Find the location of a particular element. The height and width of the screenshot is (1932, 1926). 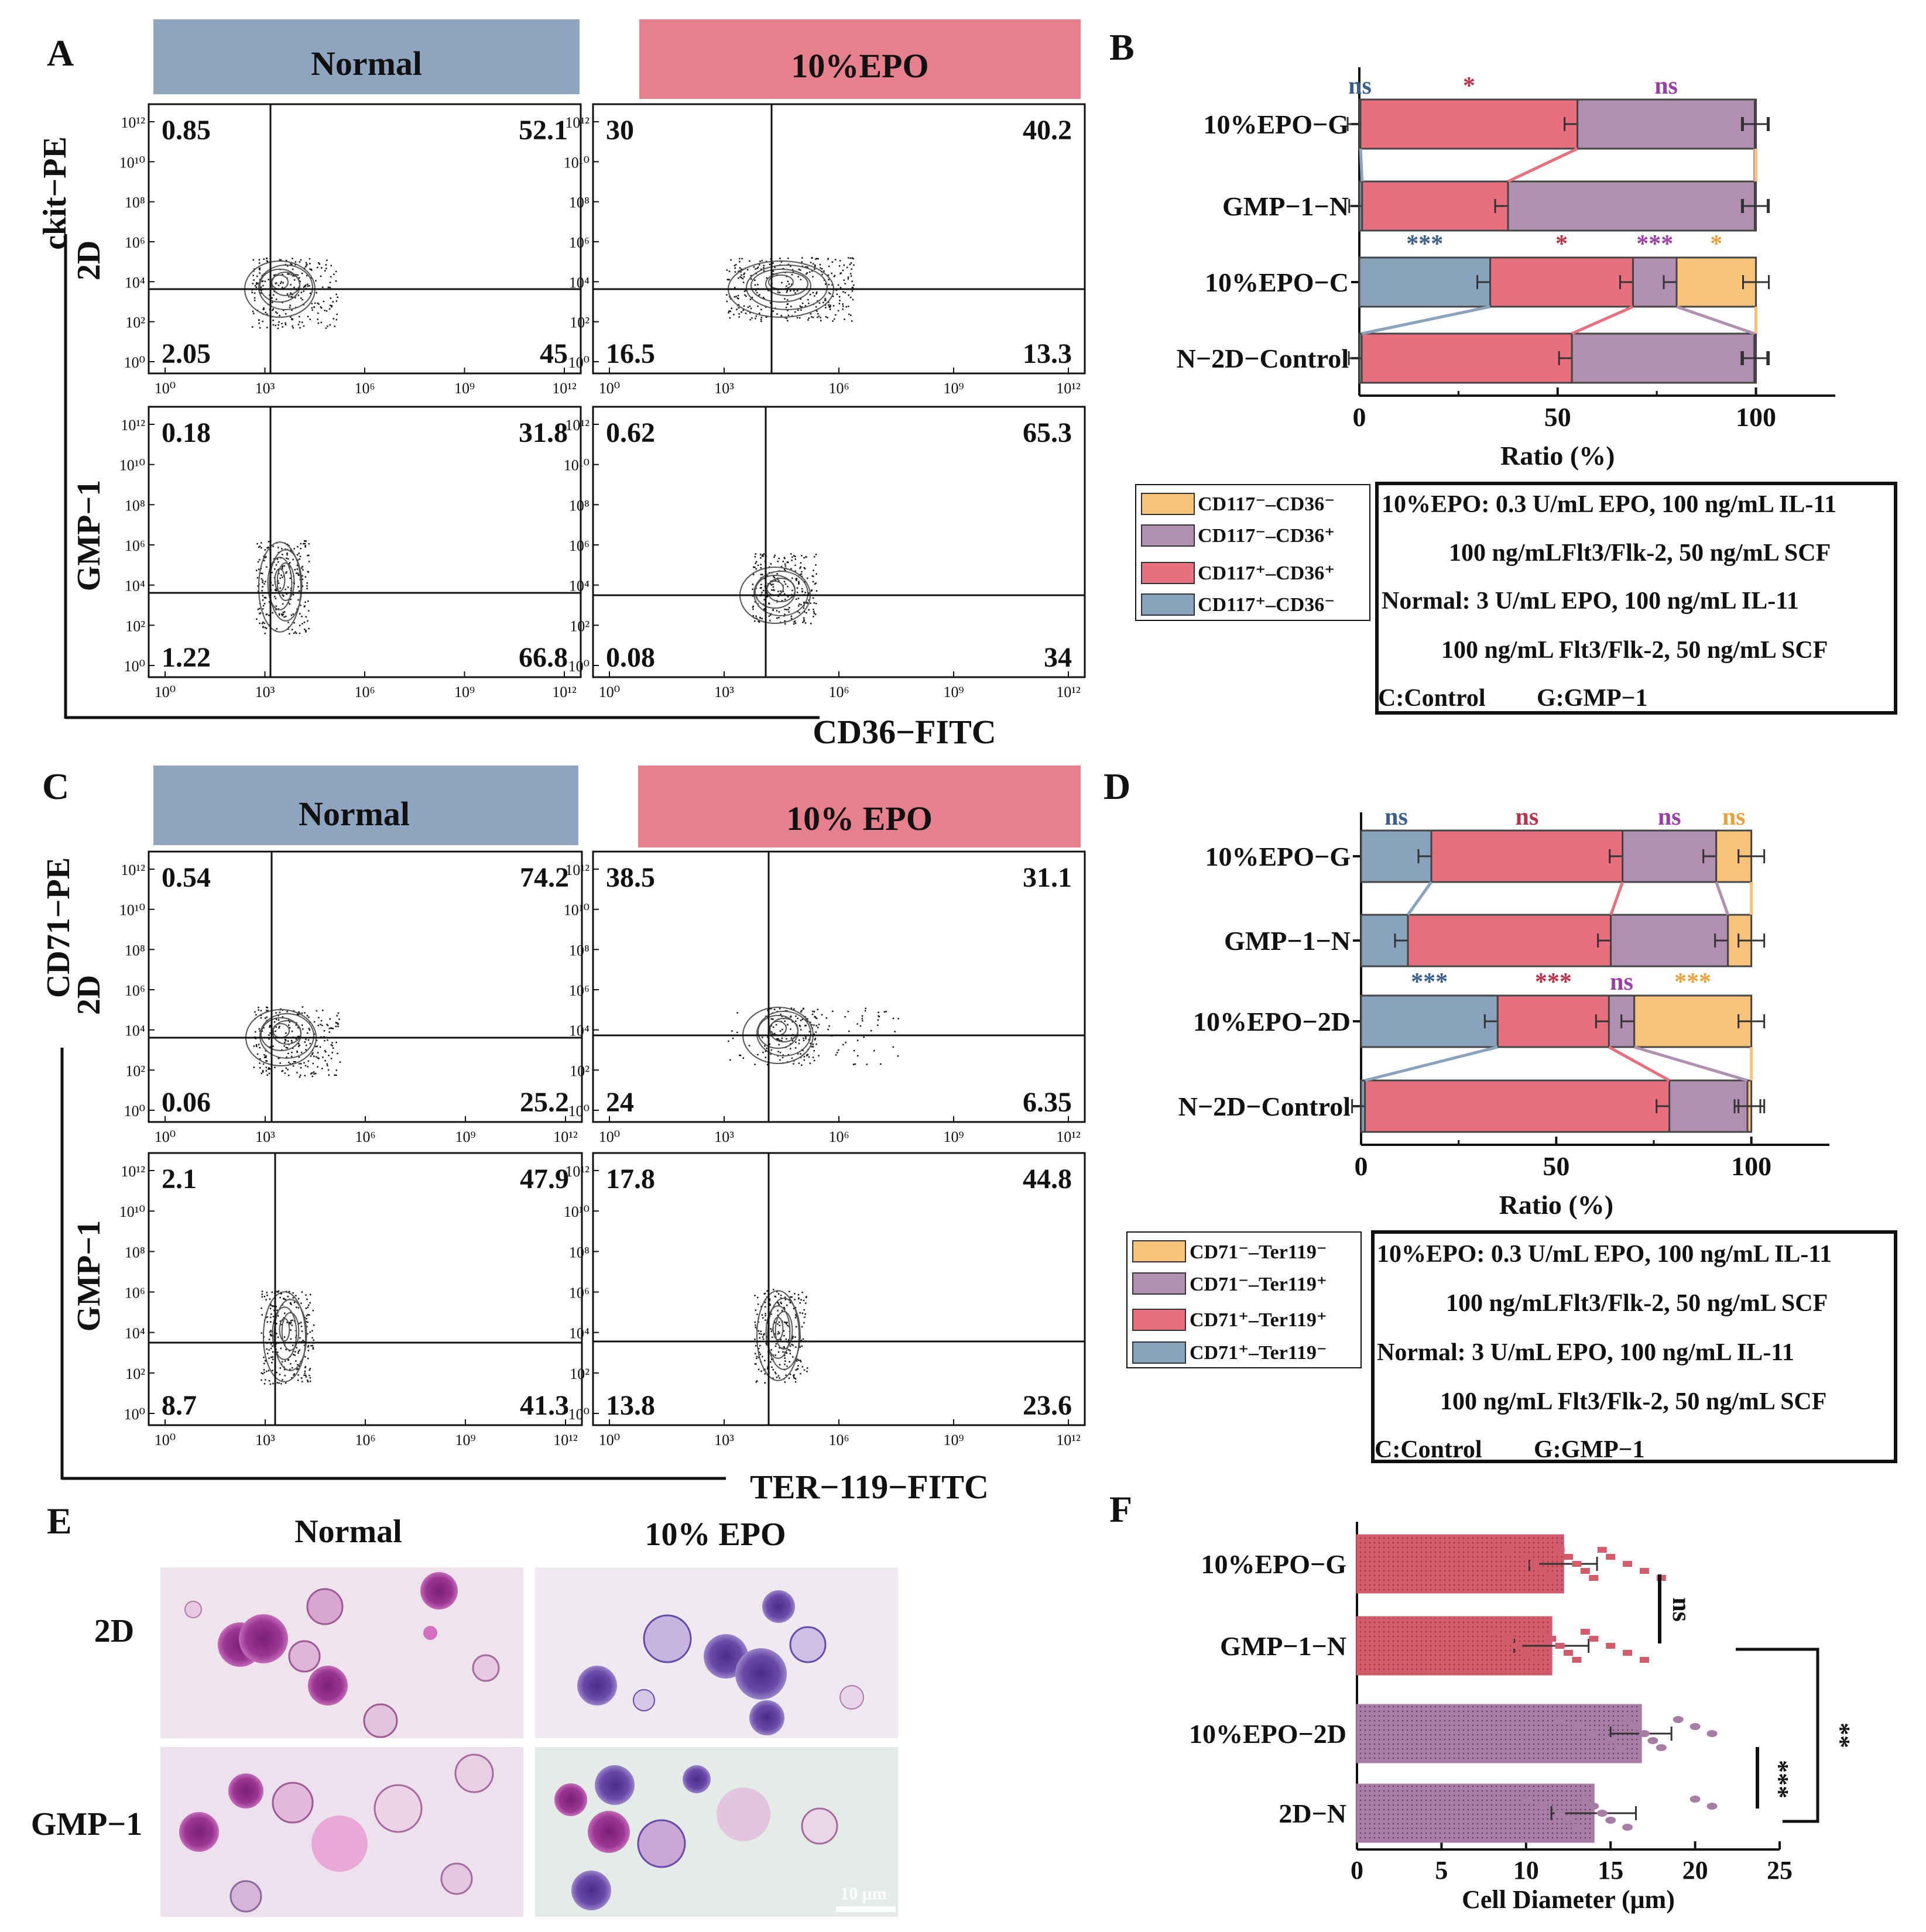

x-tick-label: 10⁹ is located at coordinates (953, 1136).